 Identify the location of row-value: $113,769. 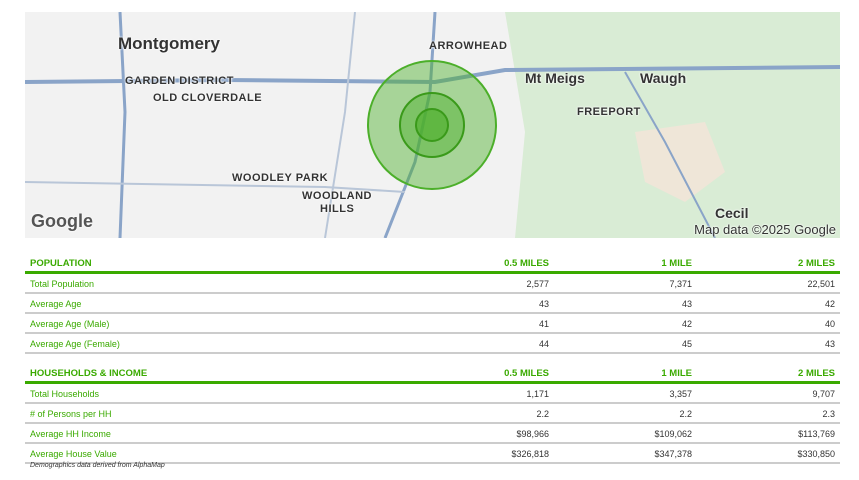
(816, 434).